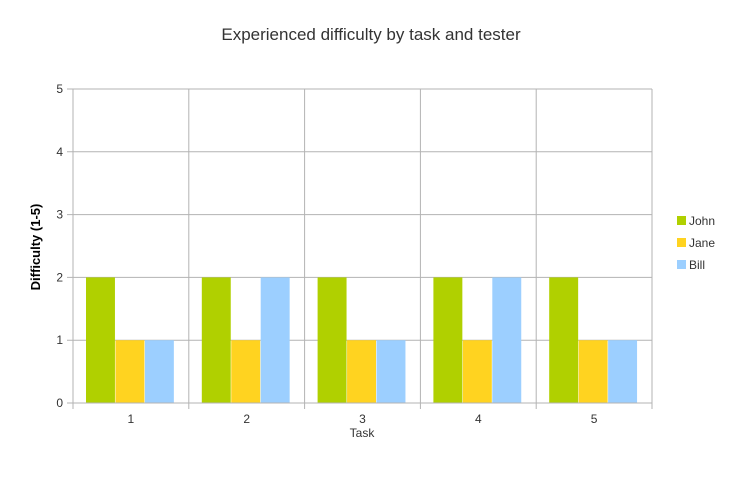 The image size is (741, 484). What do you see at coordinates (362, 419) in the screenshot?
I see `x-tick-label: 3` at bounding box center [362, 419].